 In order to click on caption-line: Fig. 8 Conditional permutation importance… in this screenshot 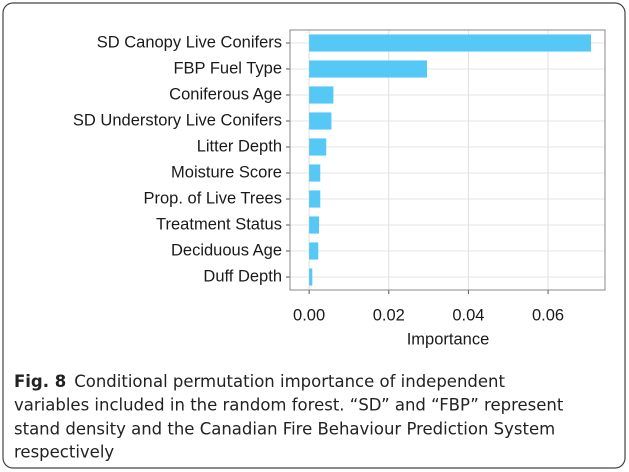, I will do `click(259, 381)`.